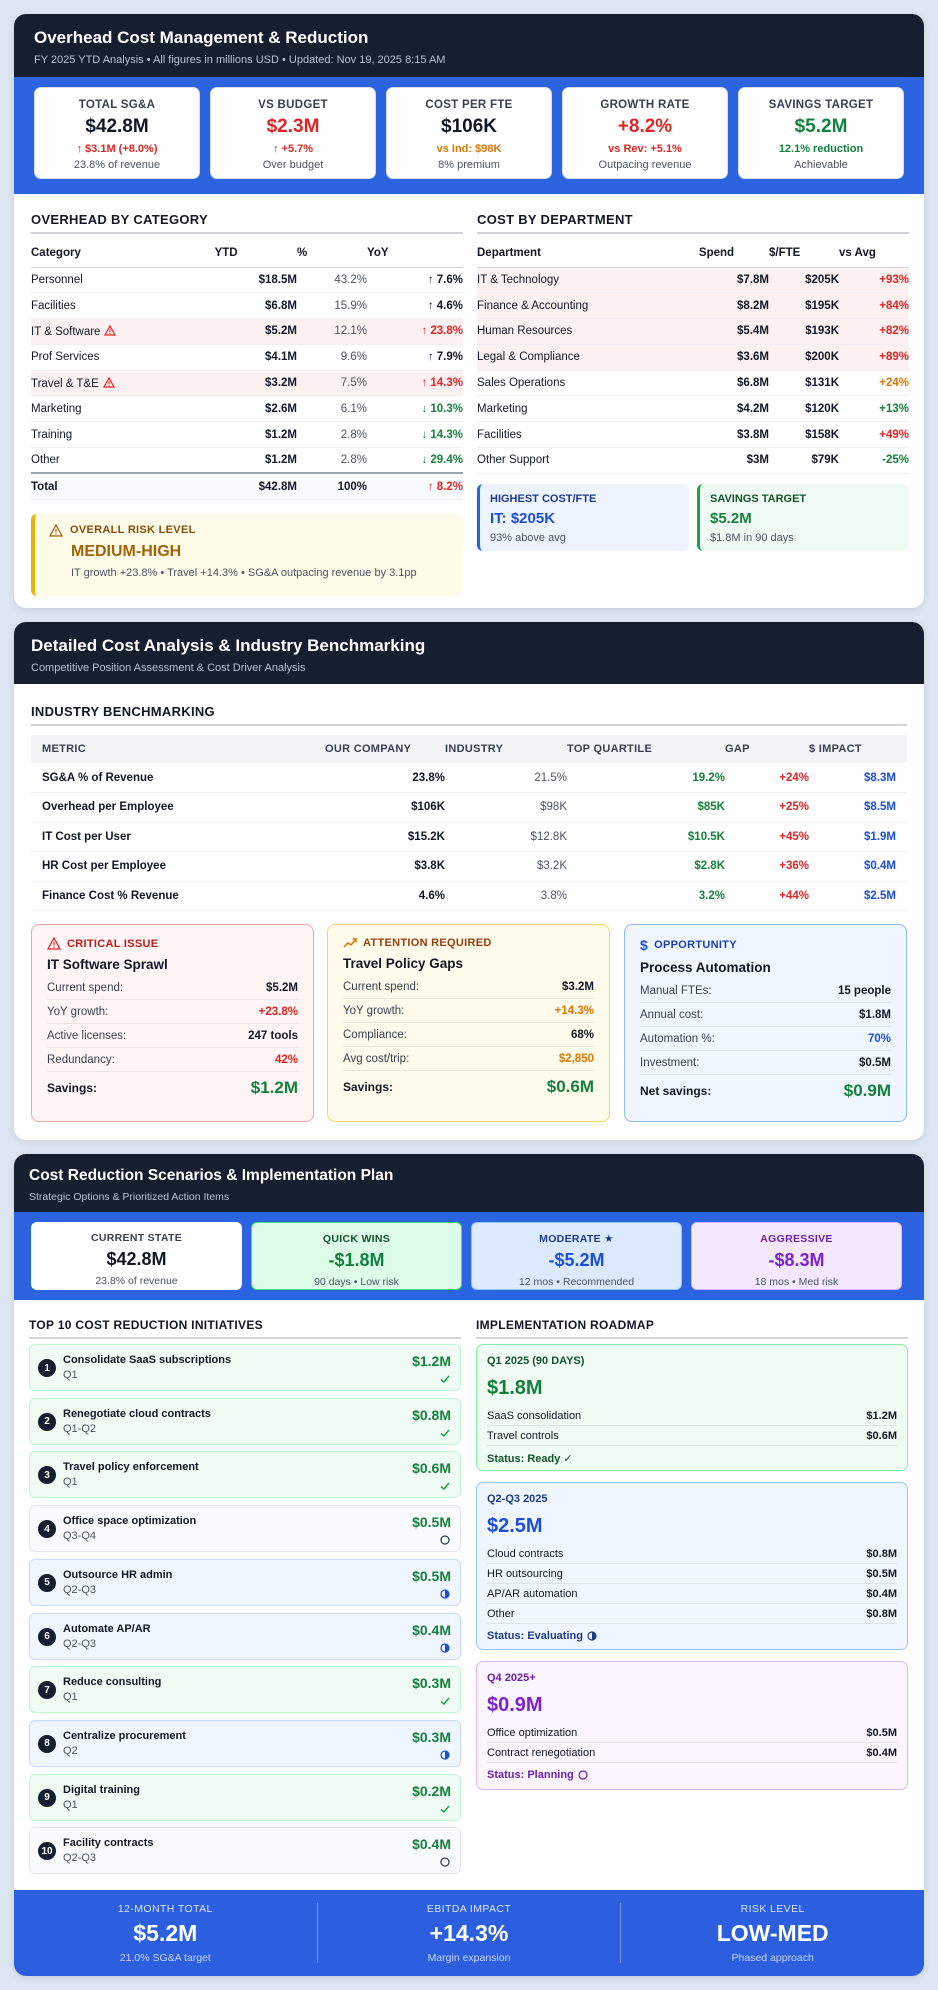  What do you see at coordinates (431, 1683) in the screenshot?
I see `initiative-value: $0.3M` at bounding box center [431, 1683].